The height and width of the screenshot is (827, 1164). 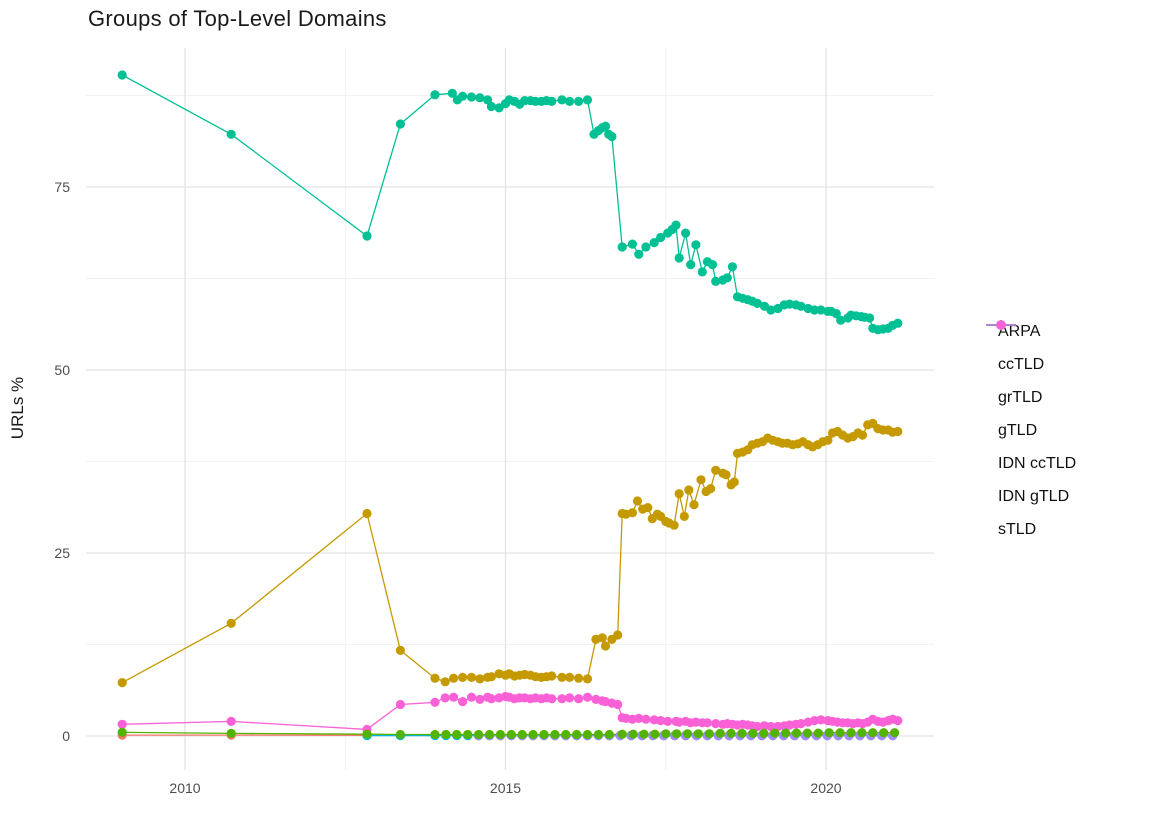 What do you see at coordinates (1019, 331) in the screenshot?
I see `legend-label: ARPA` at bounding box center [1019, 331].